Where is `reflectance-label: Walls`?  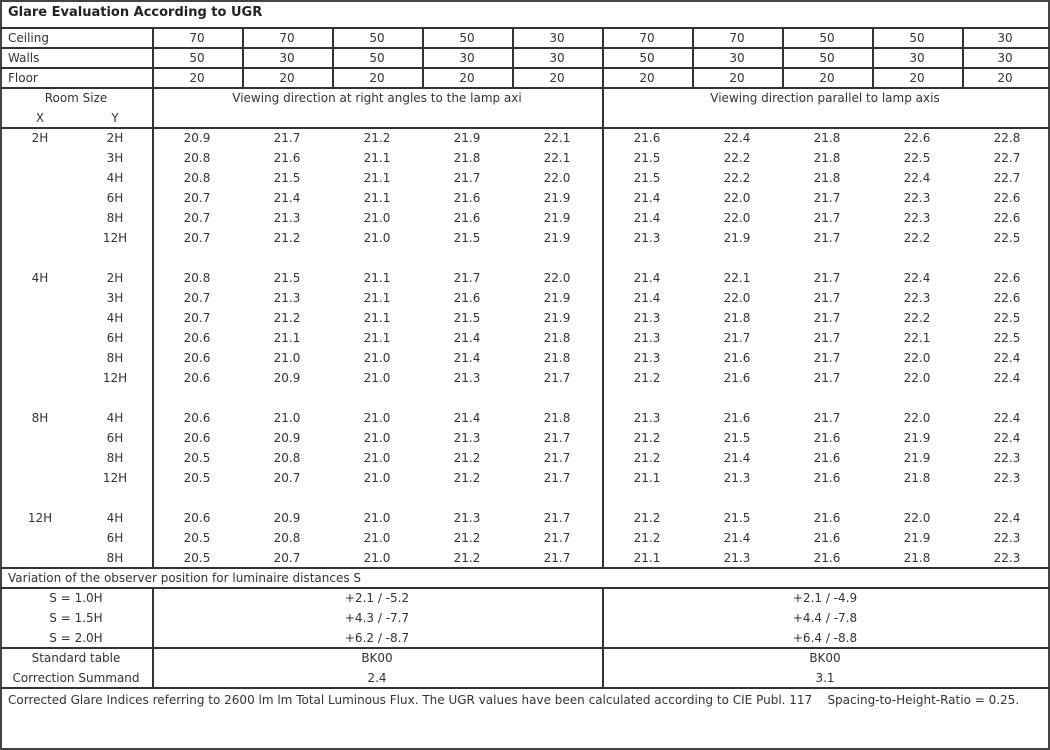 reflectance-label: Walls is located at coordinates (24, 58).